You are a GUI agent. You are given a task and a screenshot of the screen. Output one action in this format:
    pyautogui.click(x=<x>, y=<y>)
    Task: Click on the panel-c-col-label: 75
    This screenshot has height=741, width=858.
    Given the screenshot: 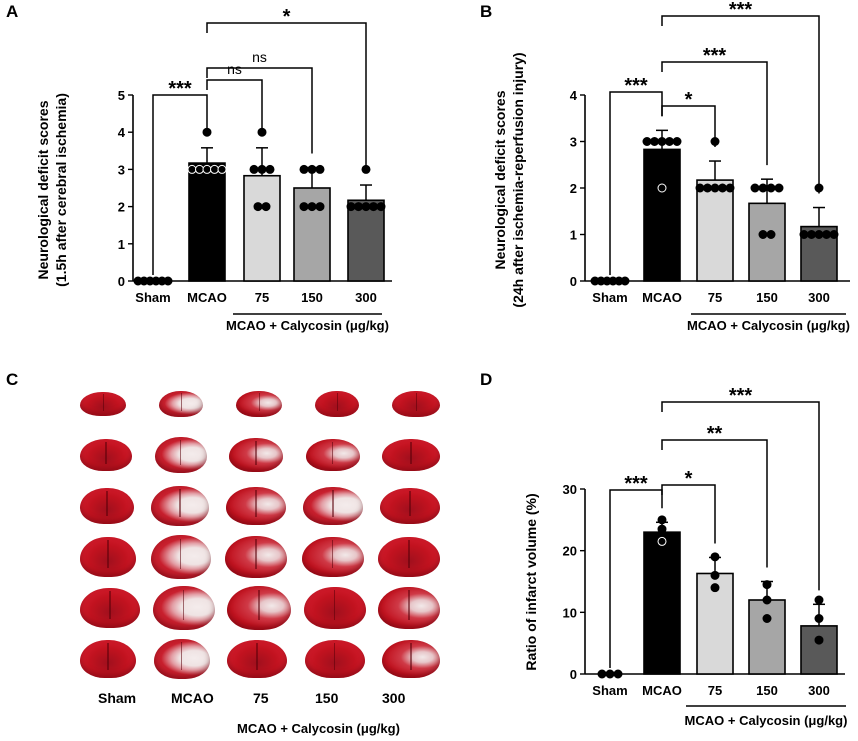 What is the action you would take?
    pyautogui.click(x=261, y=698)
    